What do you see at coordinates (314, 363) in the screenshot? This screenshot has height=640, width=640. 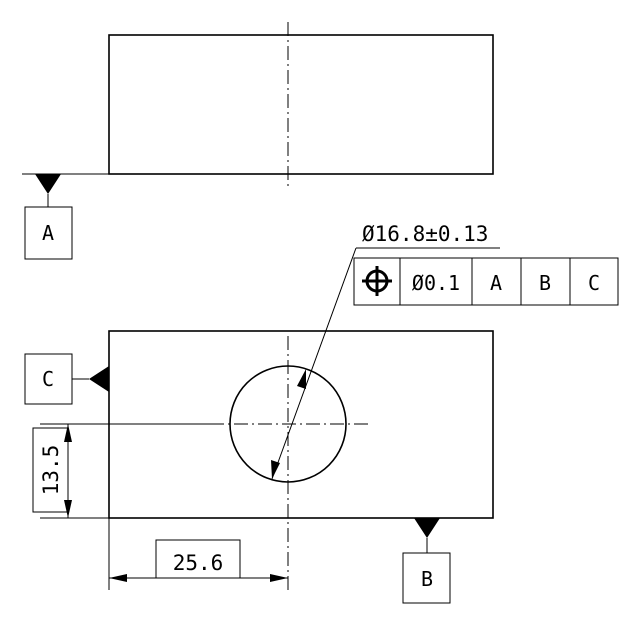 I see `diameter-leader-line` at bounding box center [314, 363].